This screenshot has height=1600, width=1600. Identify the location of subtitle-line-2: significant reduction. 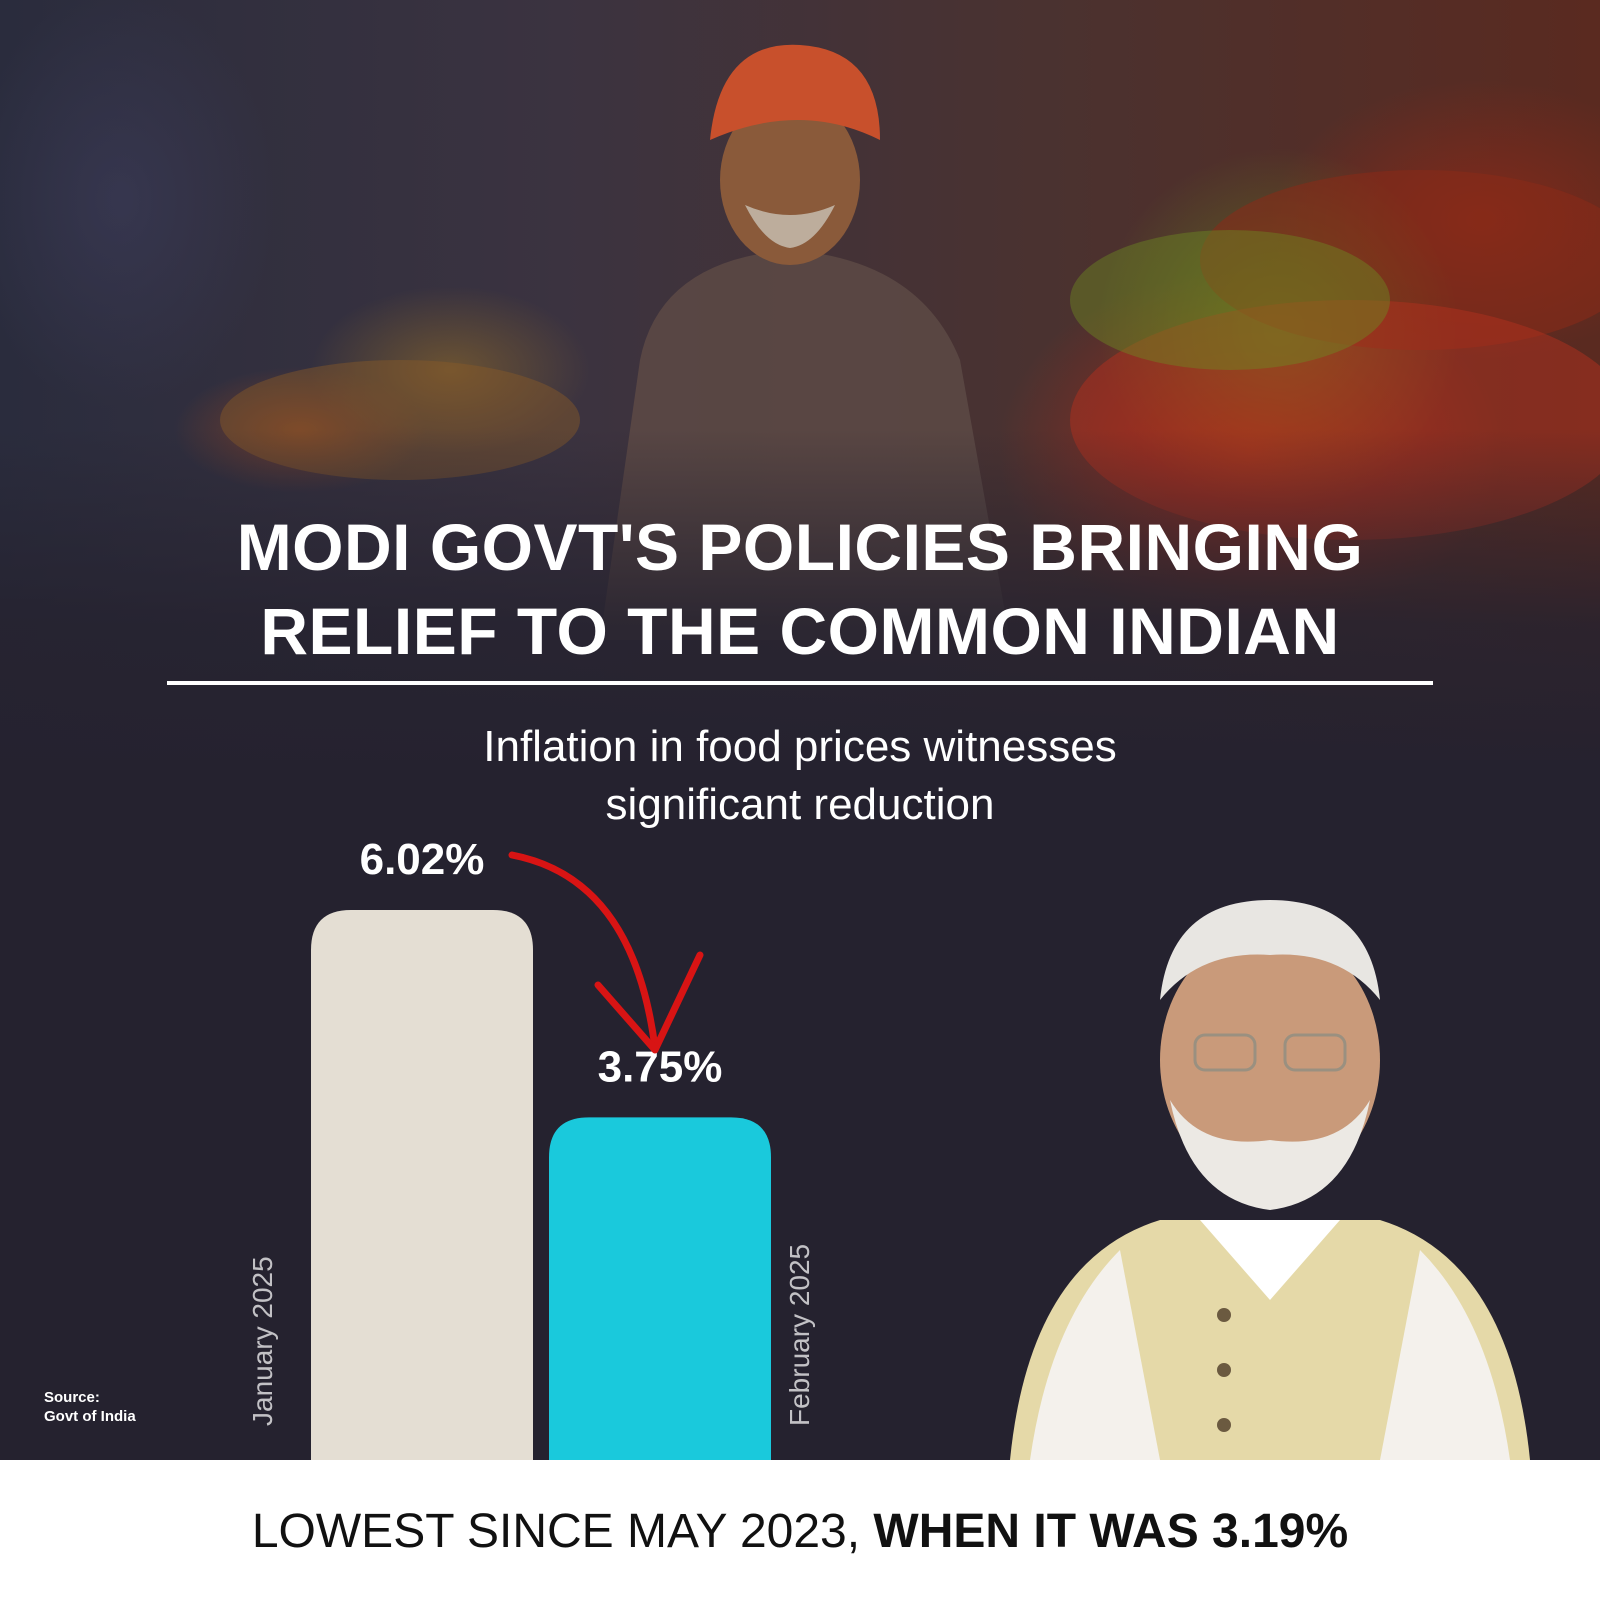
(800, 804).